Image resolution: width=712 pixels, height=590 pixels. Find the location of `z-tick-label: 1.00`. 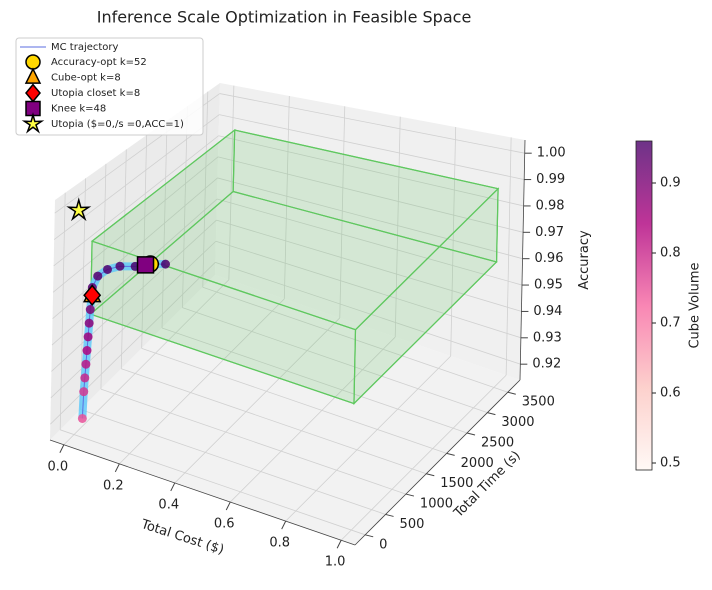

z-tick-label: 1.00 is located at coordinates (551, 153).